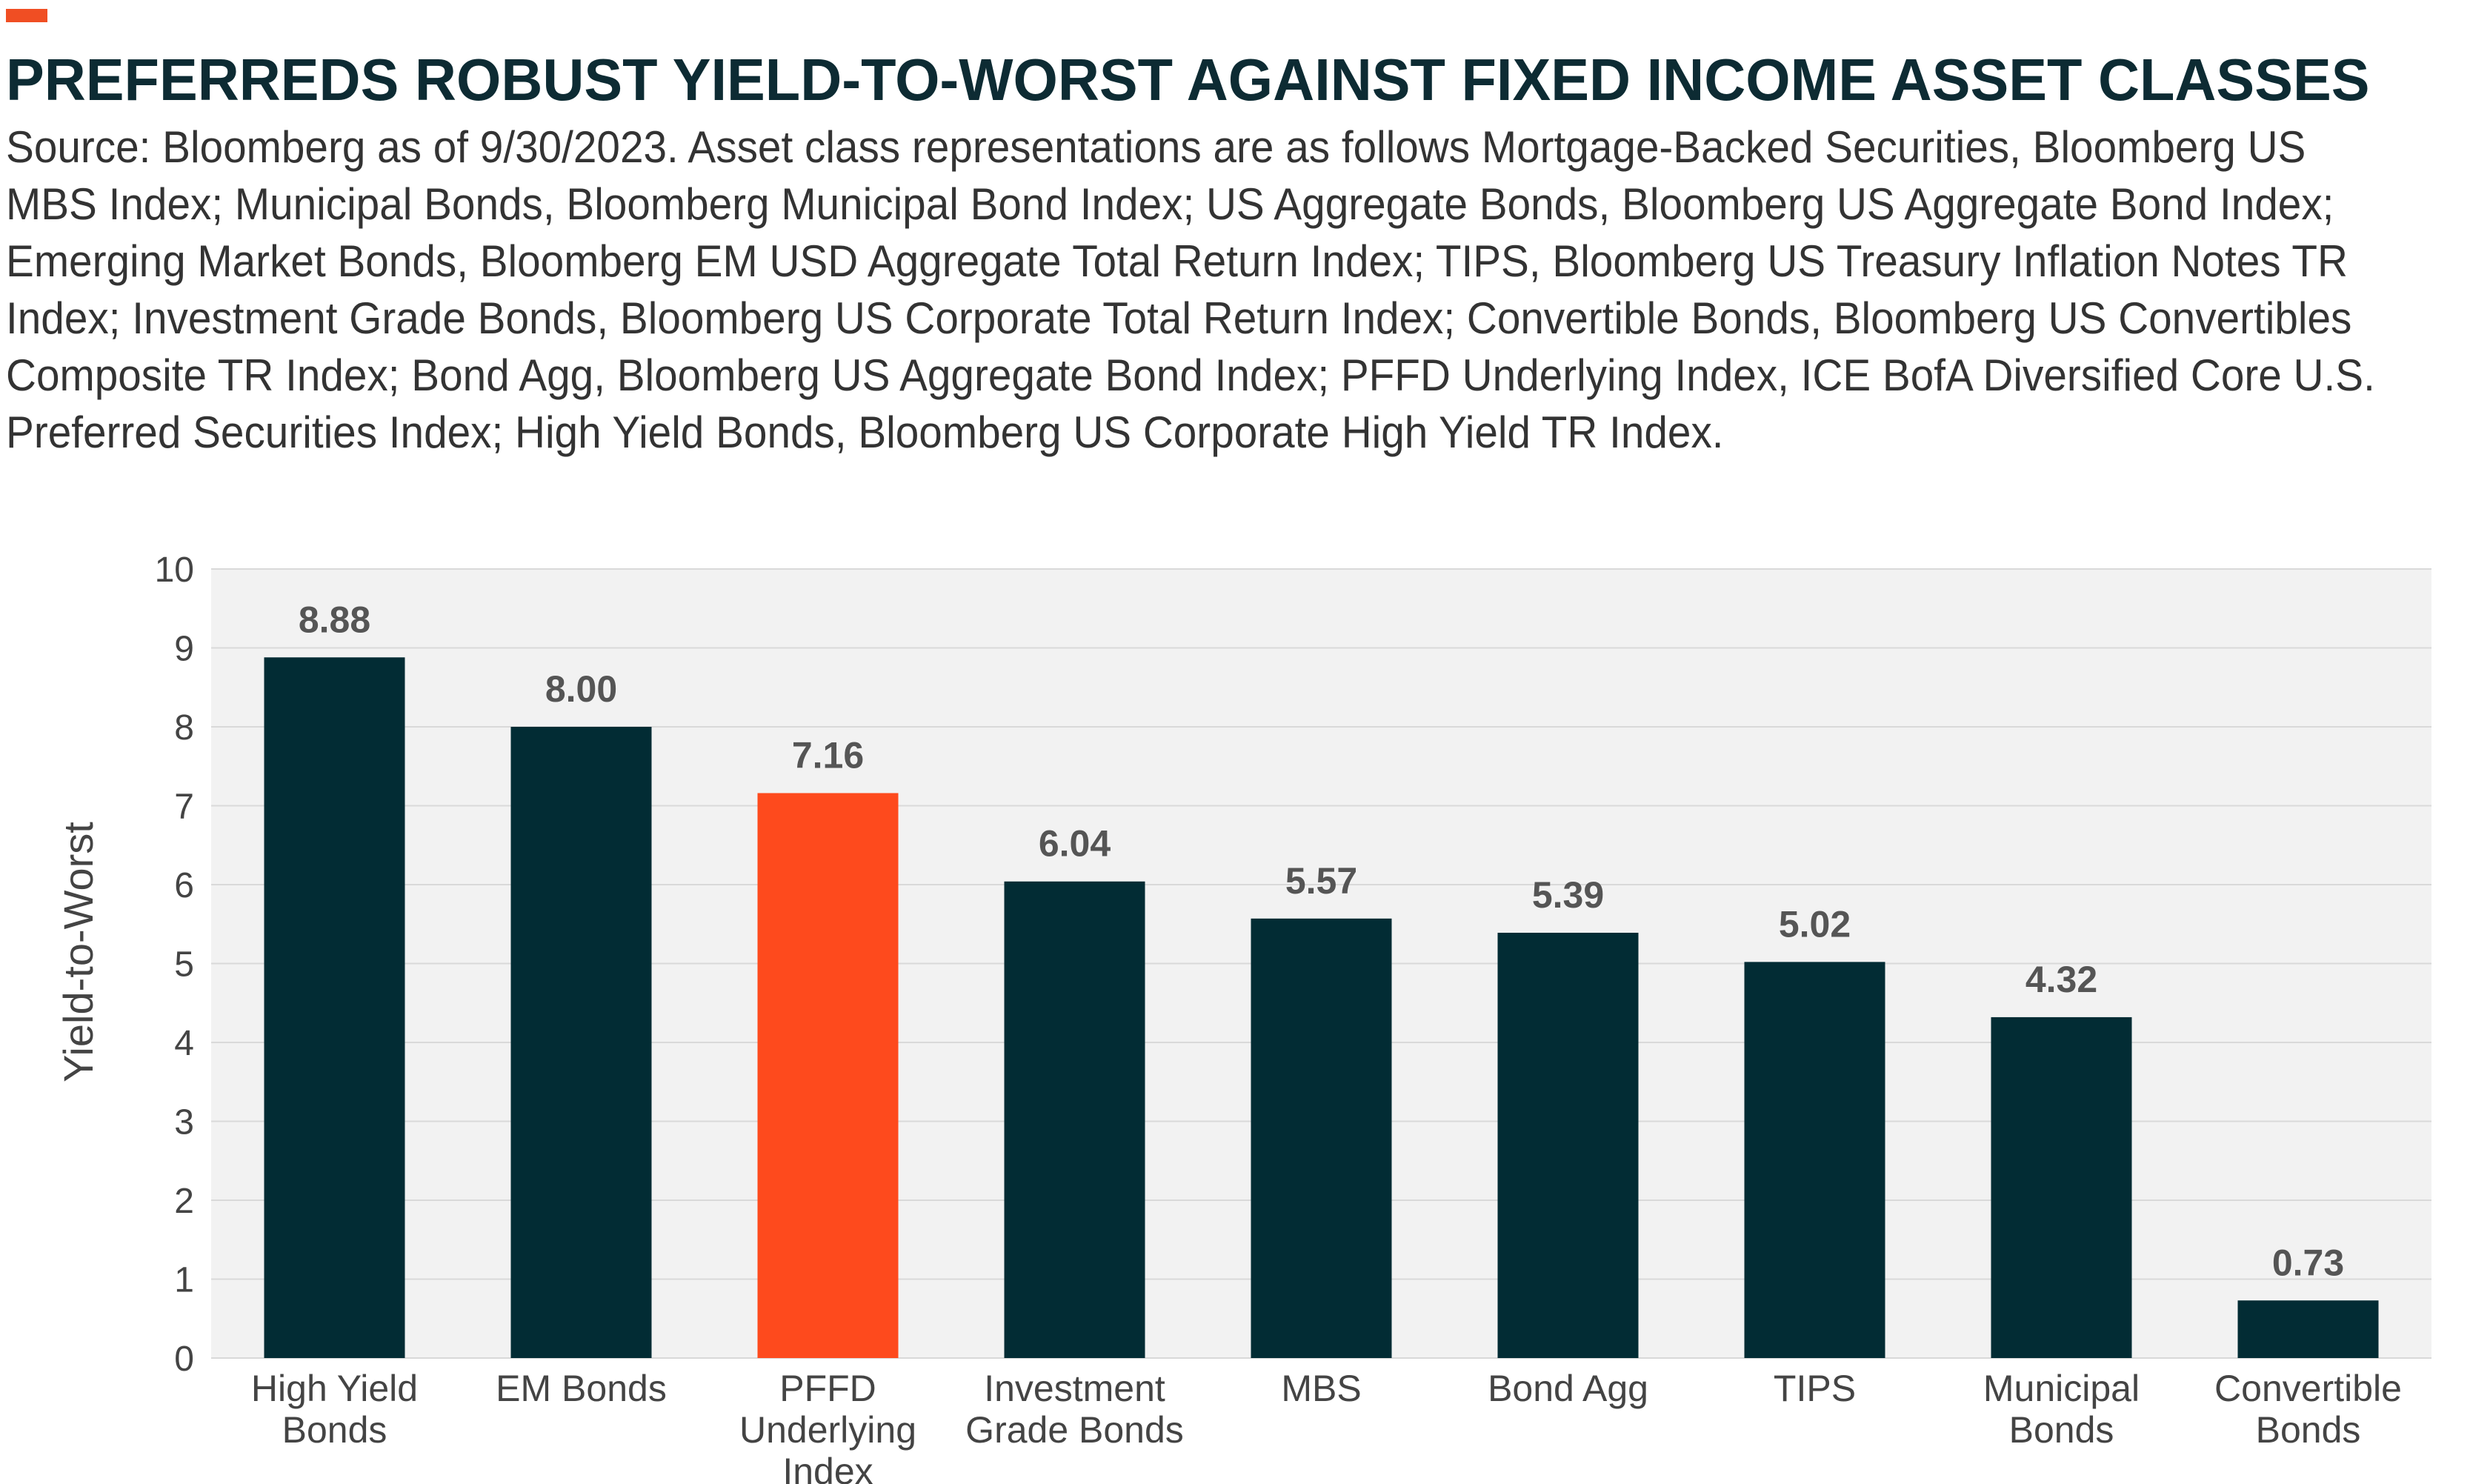  I want to click on accent-bar, so click(26, 15).